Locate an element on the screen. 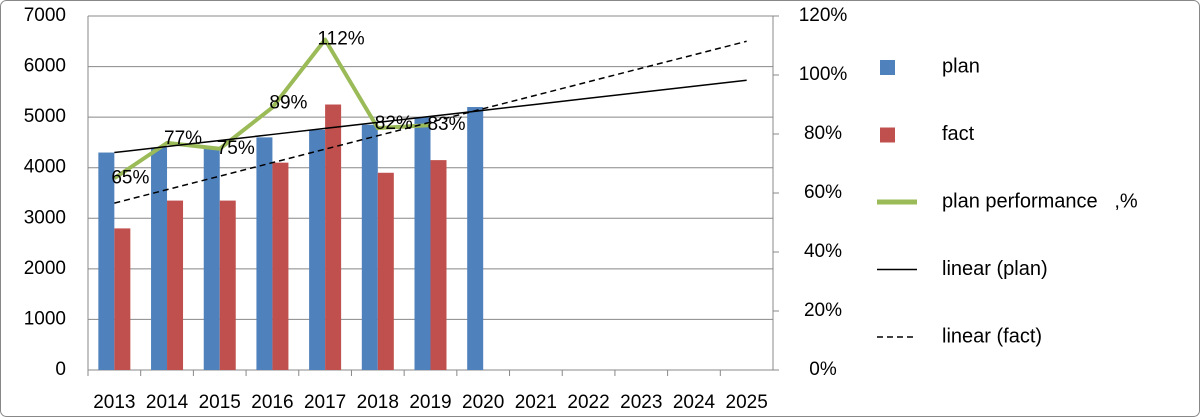  y2-tick-label: 0% is located at coordinates (823, 369).